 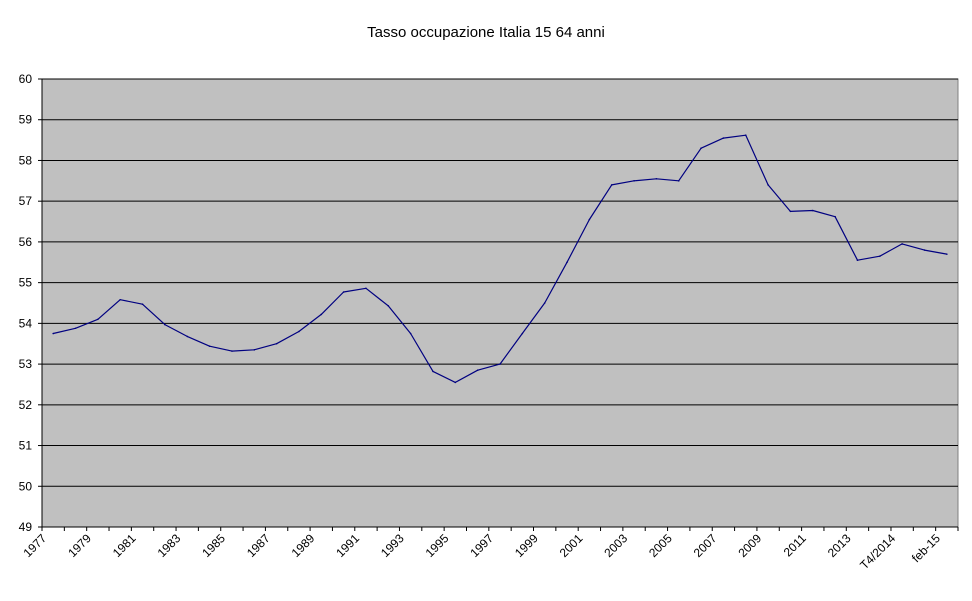 What do you see at coordinates (169, 545) in the screenshot?
I see `x-tick-label: 1983` at bounding box center [169, 545].